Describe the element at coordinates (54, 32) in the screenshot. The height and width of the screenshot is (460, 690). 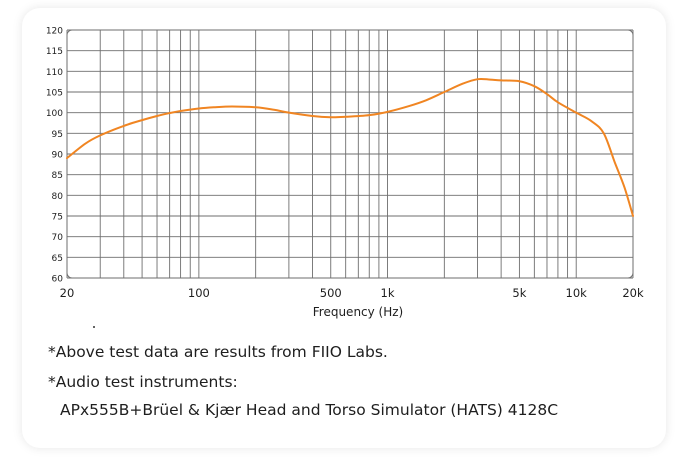
I see `y-tick-label: 120` at that location.